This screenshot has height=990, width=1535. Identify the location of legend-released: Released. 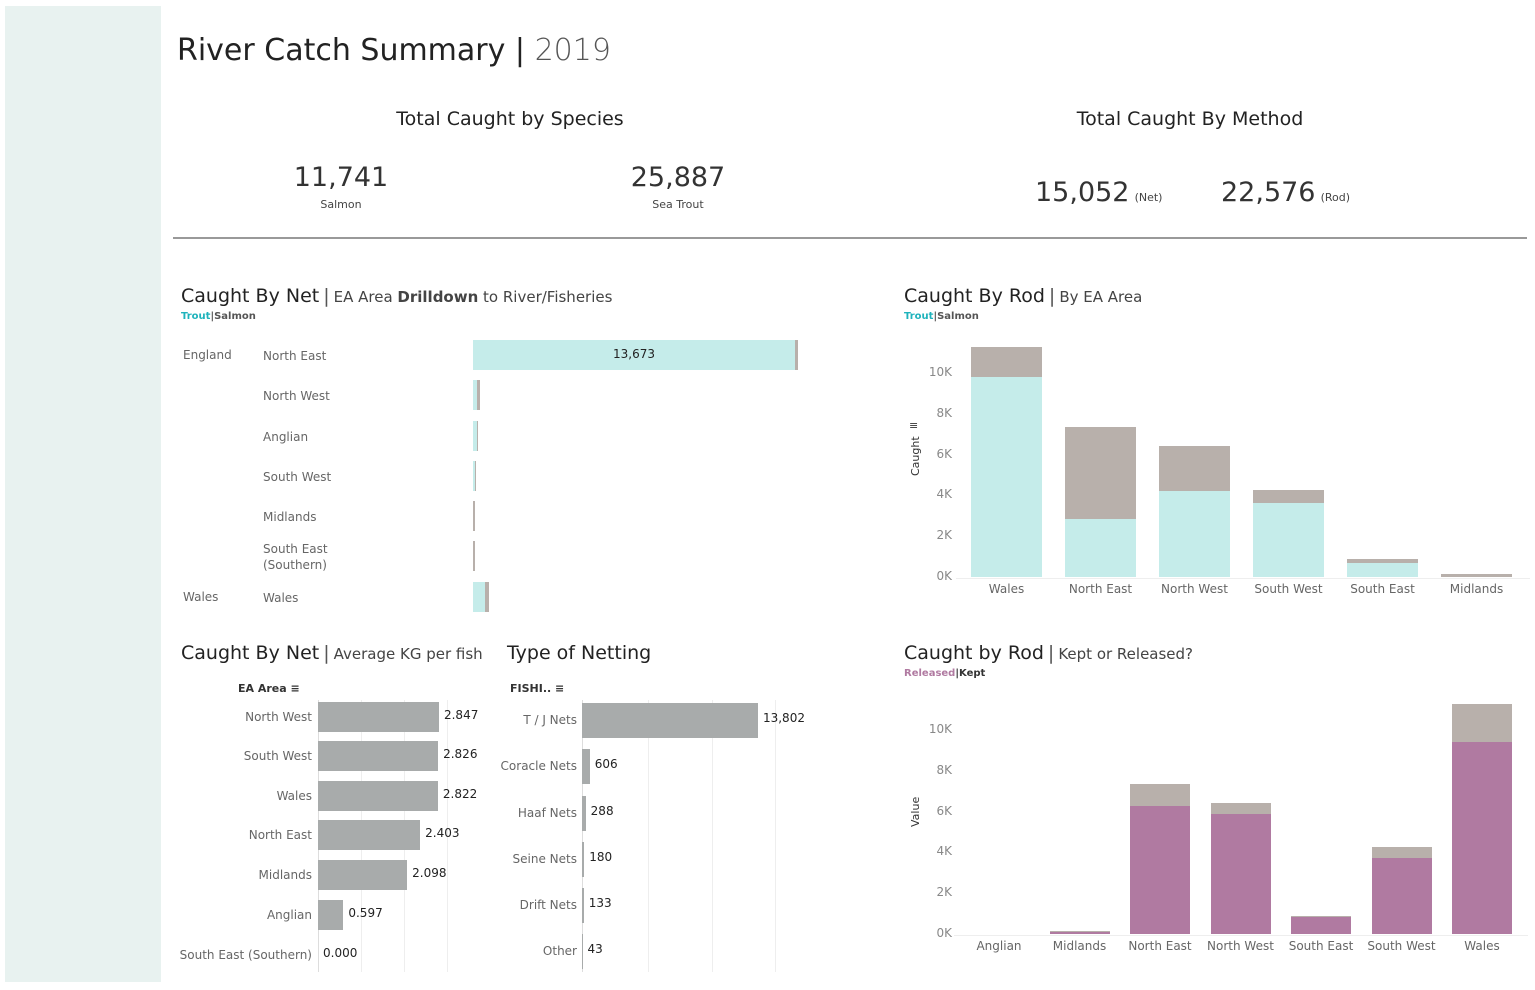
(930, 673).